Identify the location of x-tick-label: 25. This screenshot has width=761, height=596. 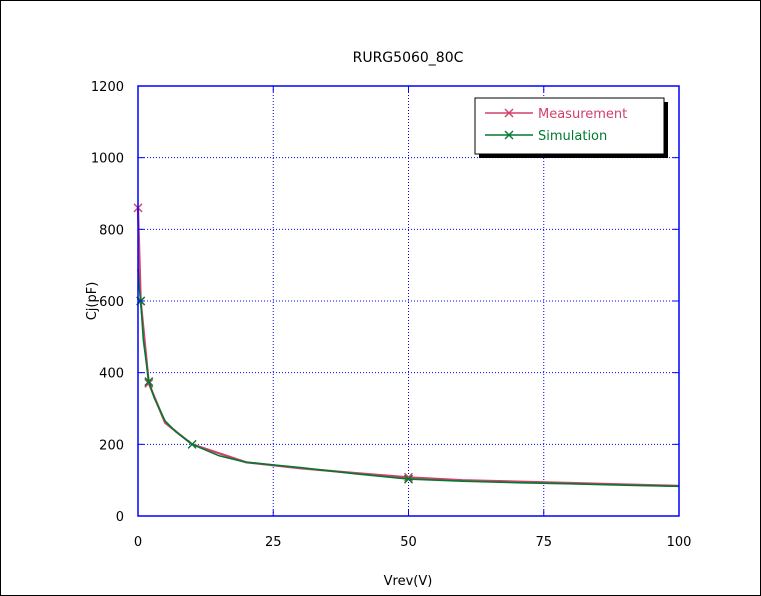
(273, 542).